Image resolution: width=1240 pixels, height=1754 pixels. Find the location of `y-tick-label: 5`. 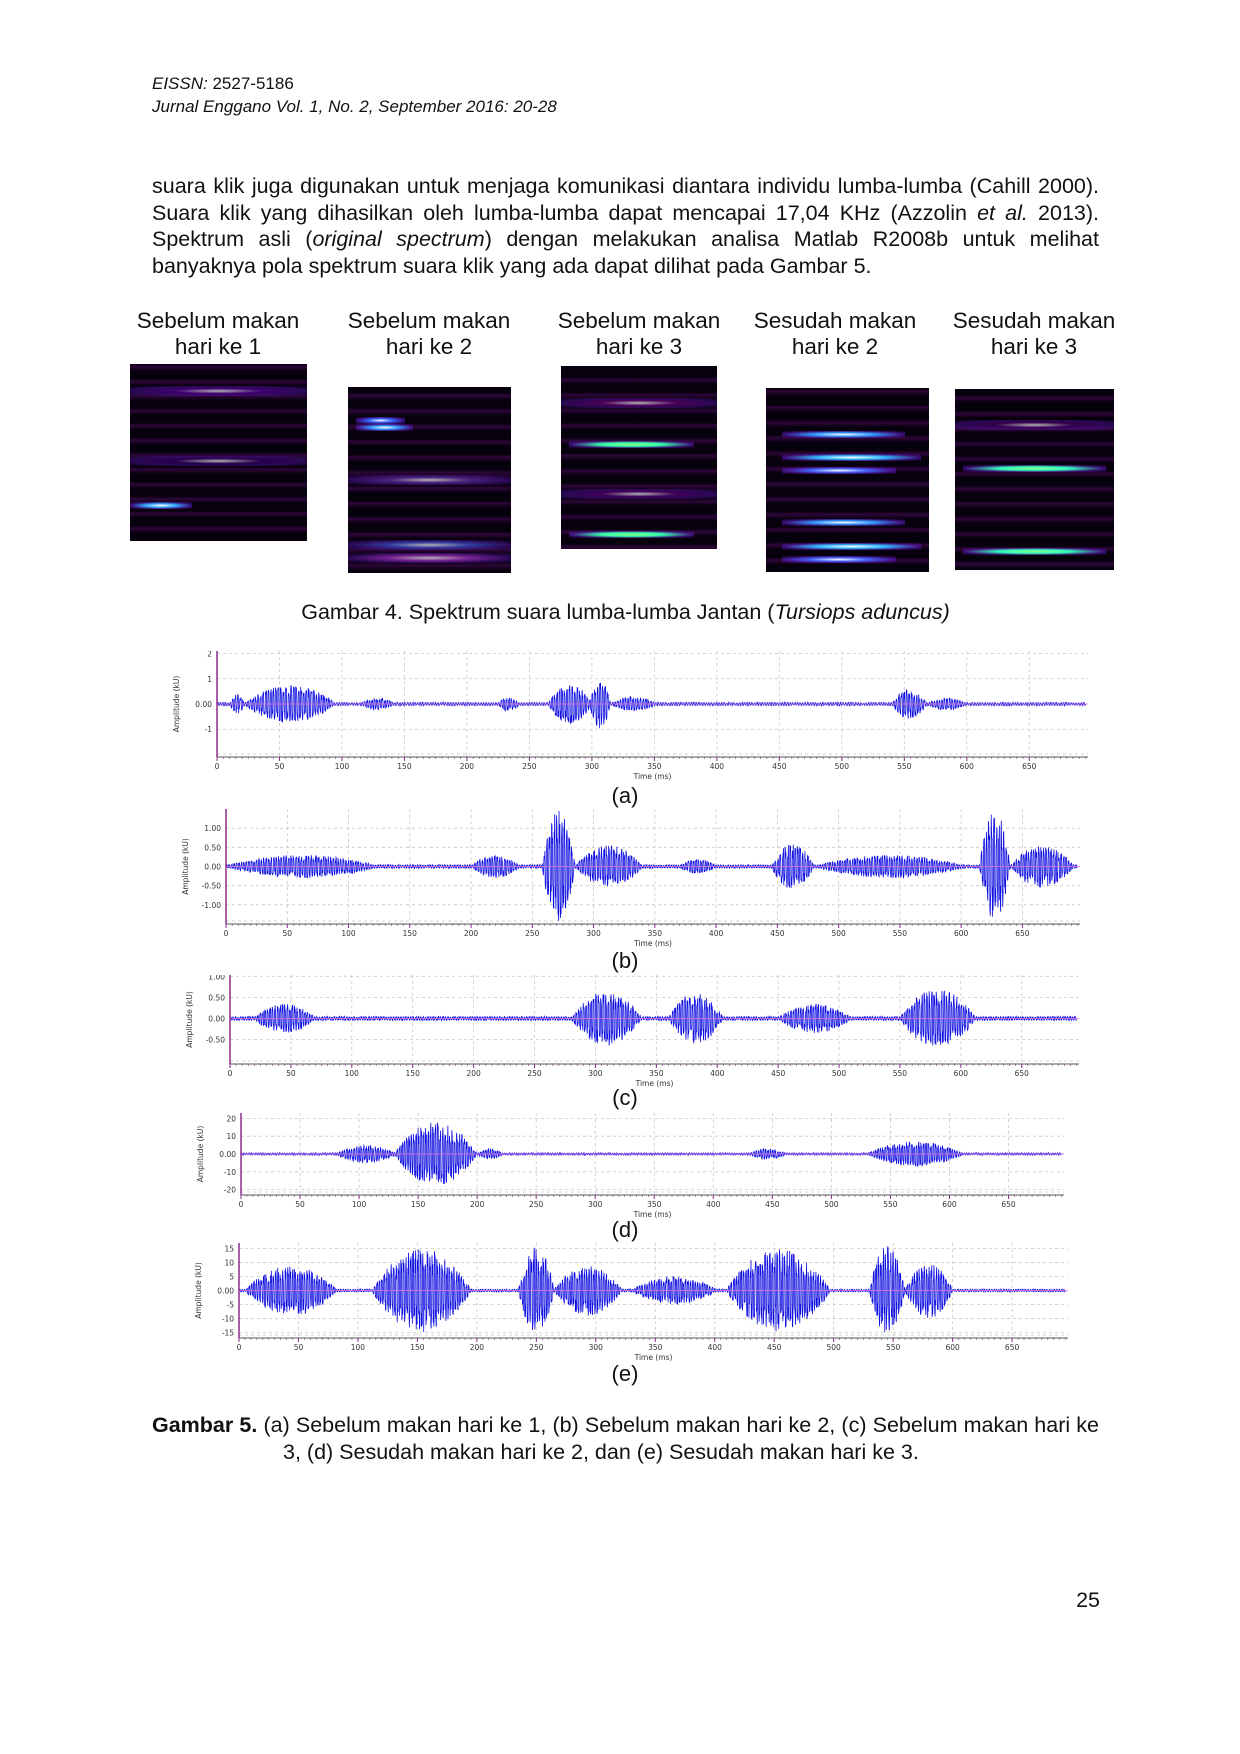

y-tick-label: 5 is located at coordinates (231, 1277).